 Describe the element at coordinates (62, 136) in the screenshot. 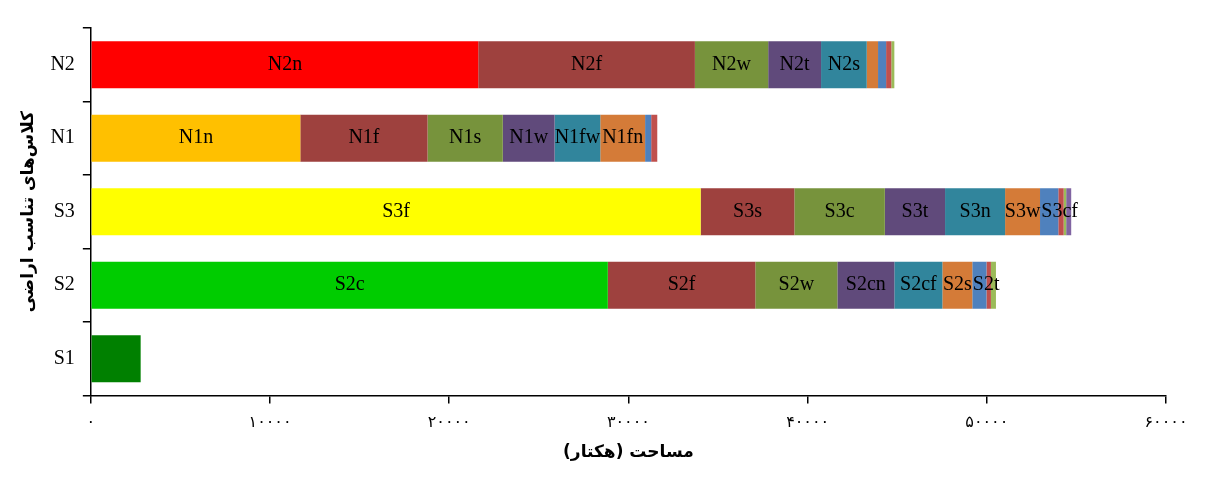

I see `y-tick-label: N1` at that location.